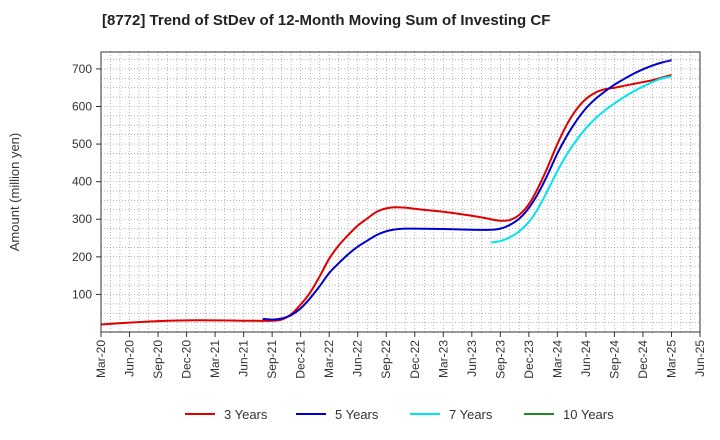  What do you see at coordinates (14, 192) in the screenshot?
I see `y-axis-label: Amount (million yen)` at bounding box center [14, 192].